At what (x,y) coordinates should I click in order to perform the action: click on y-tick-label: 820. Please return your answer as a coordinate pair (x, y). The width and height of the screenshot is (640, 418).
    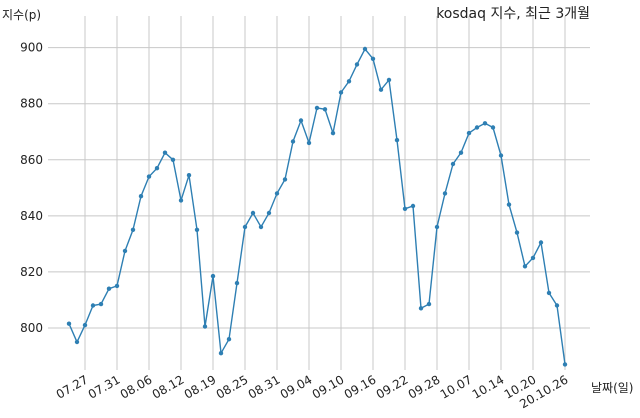
    Looking at the image, I should click on (31, 272).